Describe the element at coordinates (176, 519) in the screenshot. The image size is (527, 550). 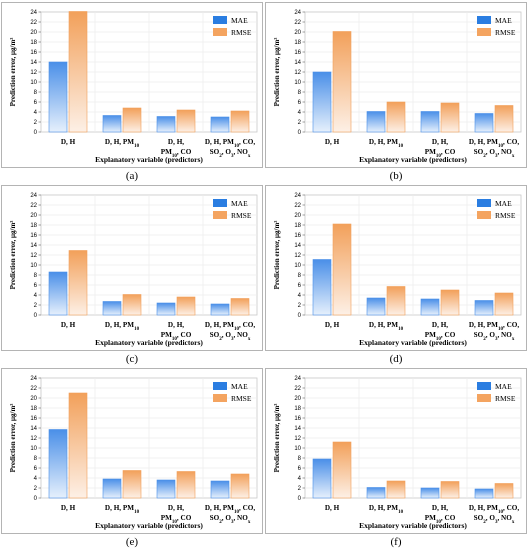
I see `x-tick-label-dh-pm10-co-line2: PM10, CO` at that location.